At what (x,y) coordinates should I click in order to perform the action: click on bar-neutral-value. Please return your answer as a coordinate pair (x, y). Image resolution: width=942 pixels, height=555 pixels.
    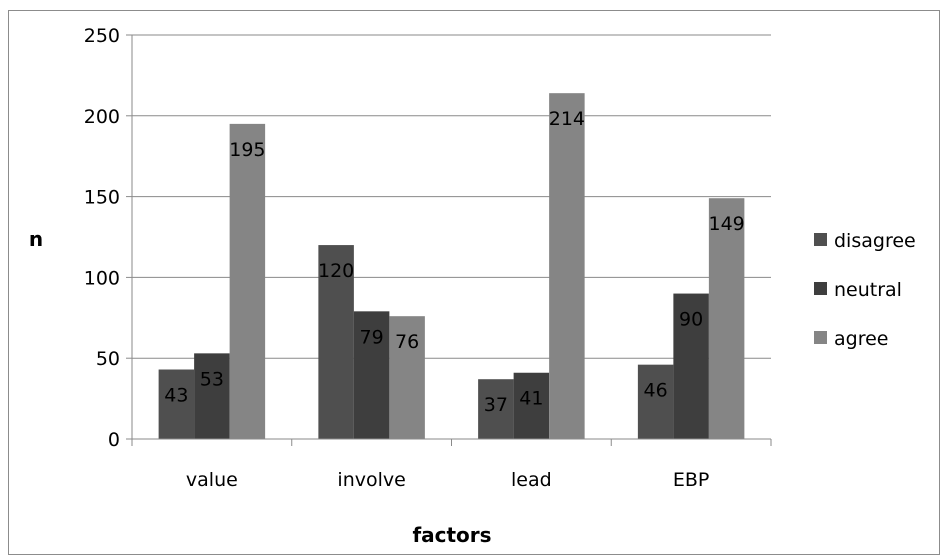
    Looking at the image, I should click on (212, 396).